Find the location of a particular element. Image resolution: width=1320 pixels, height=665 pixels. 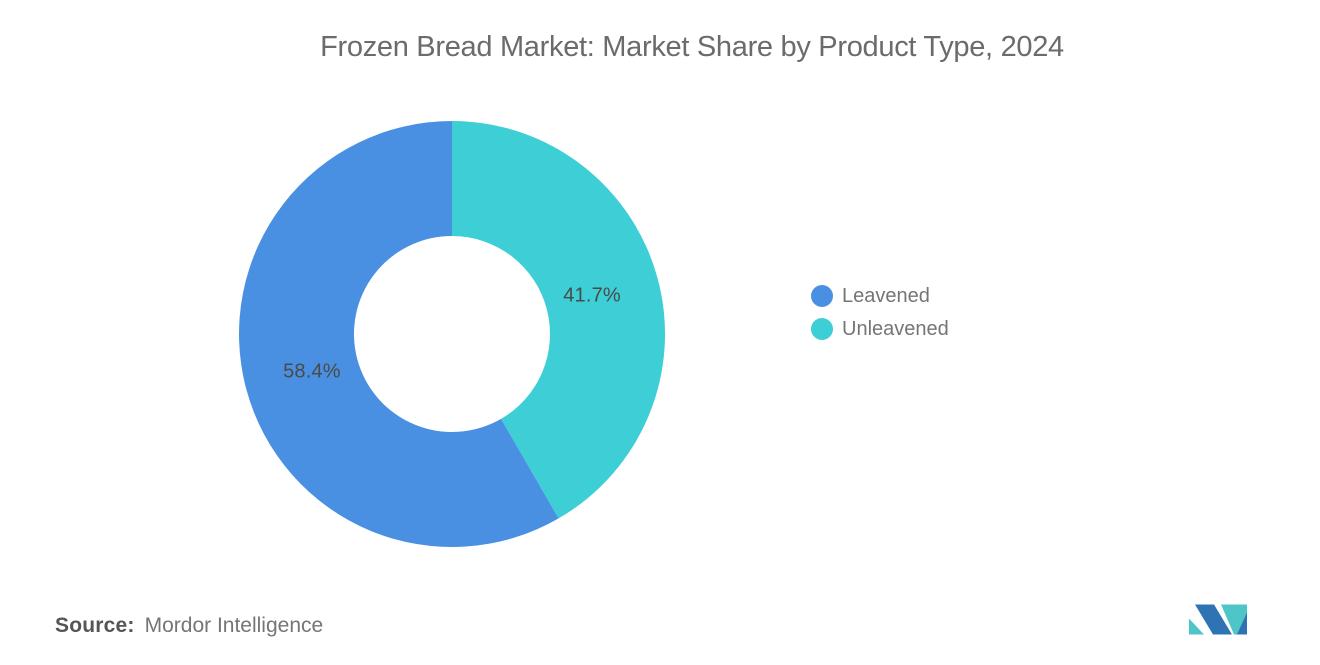

legend-swatch-unleavened-icon is located at coordinates (822, 329).